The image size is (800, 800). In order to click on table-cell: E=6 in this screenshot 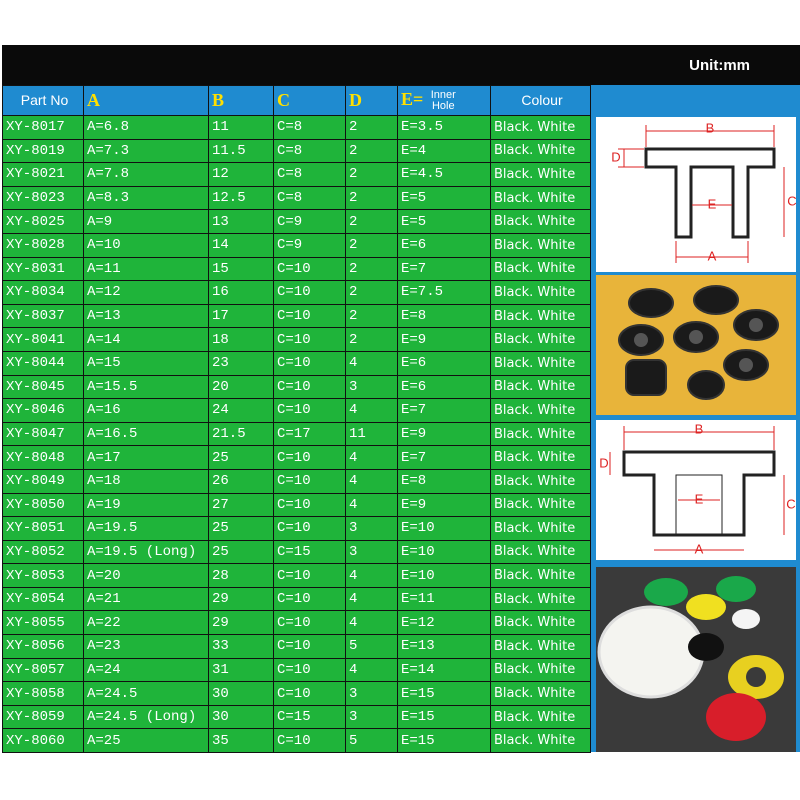, I will do `click(444, 245)`.